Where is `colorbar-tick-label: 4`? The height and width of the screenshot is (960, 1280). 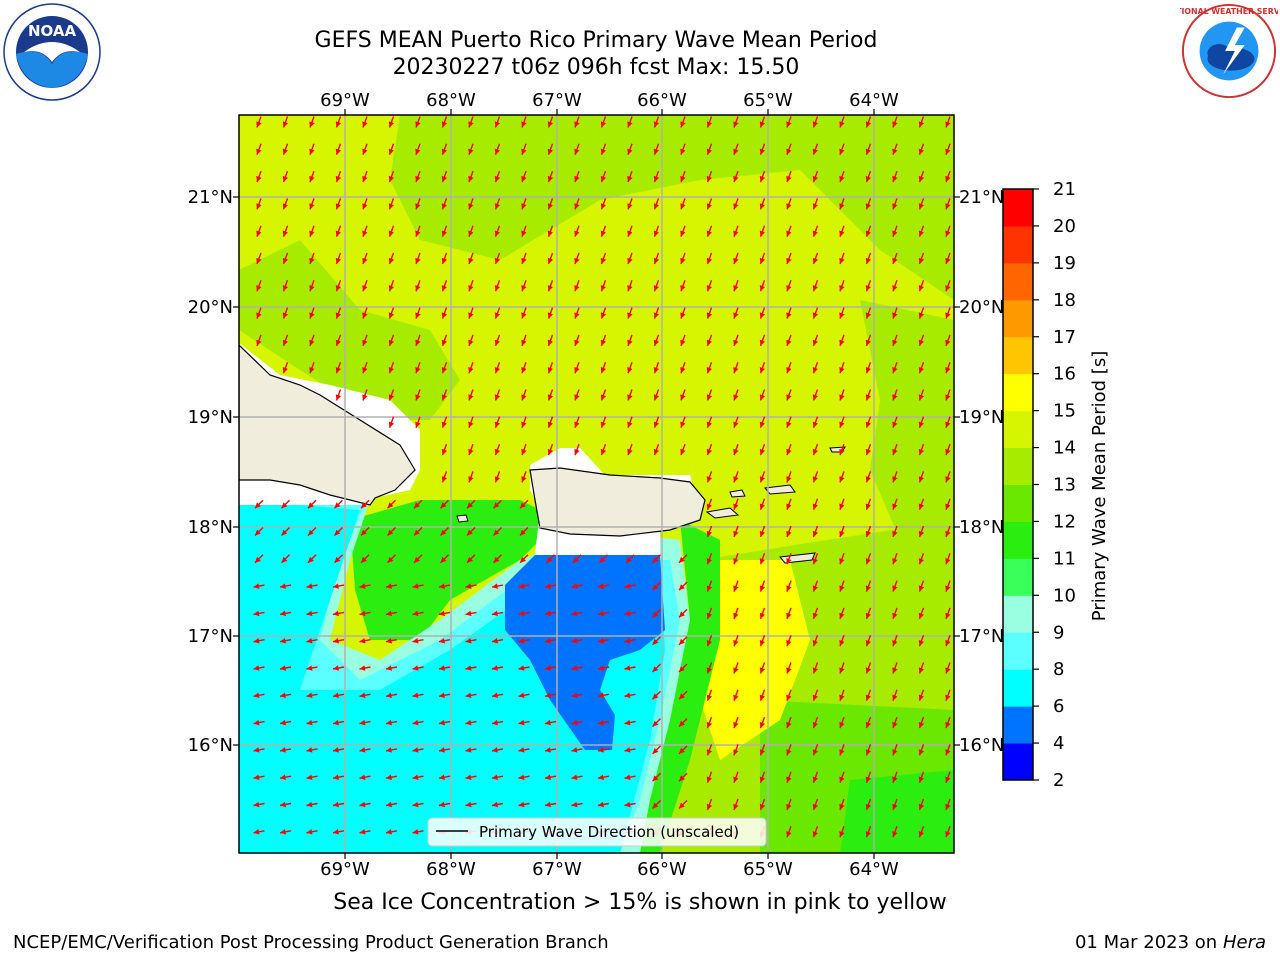 colorbar-tick-label: 4 is located at coordinates (1058, 743).